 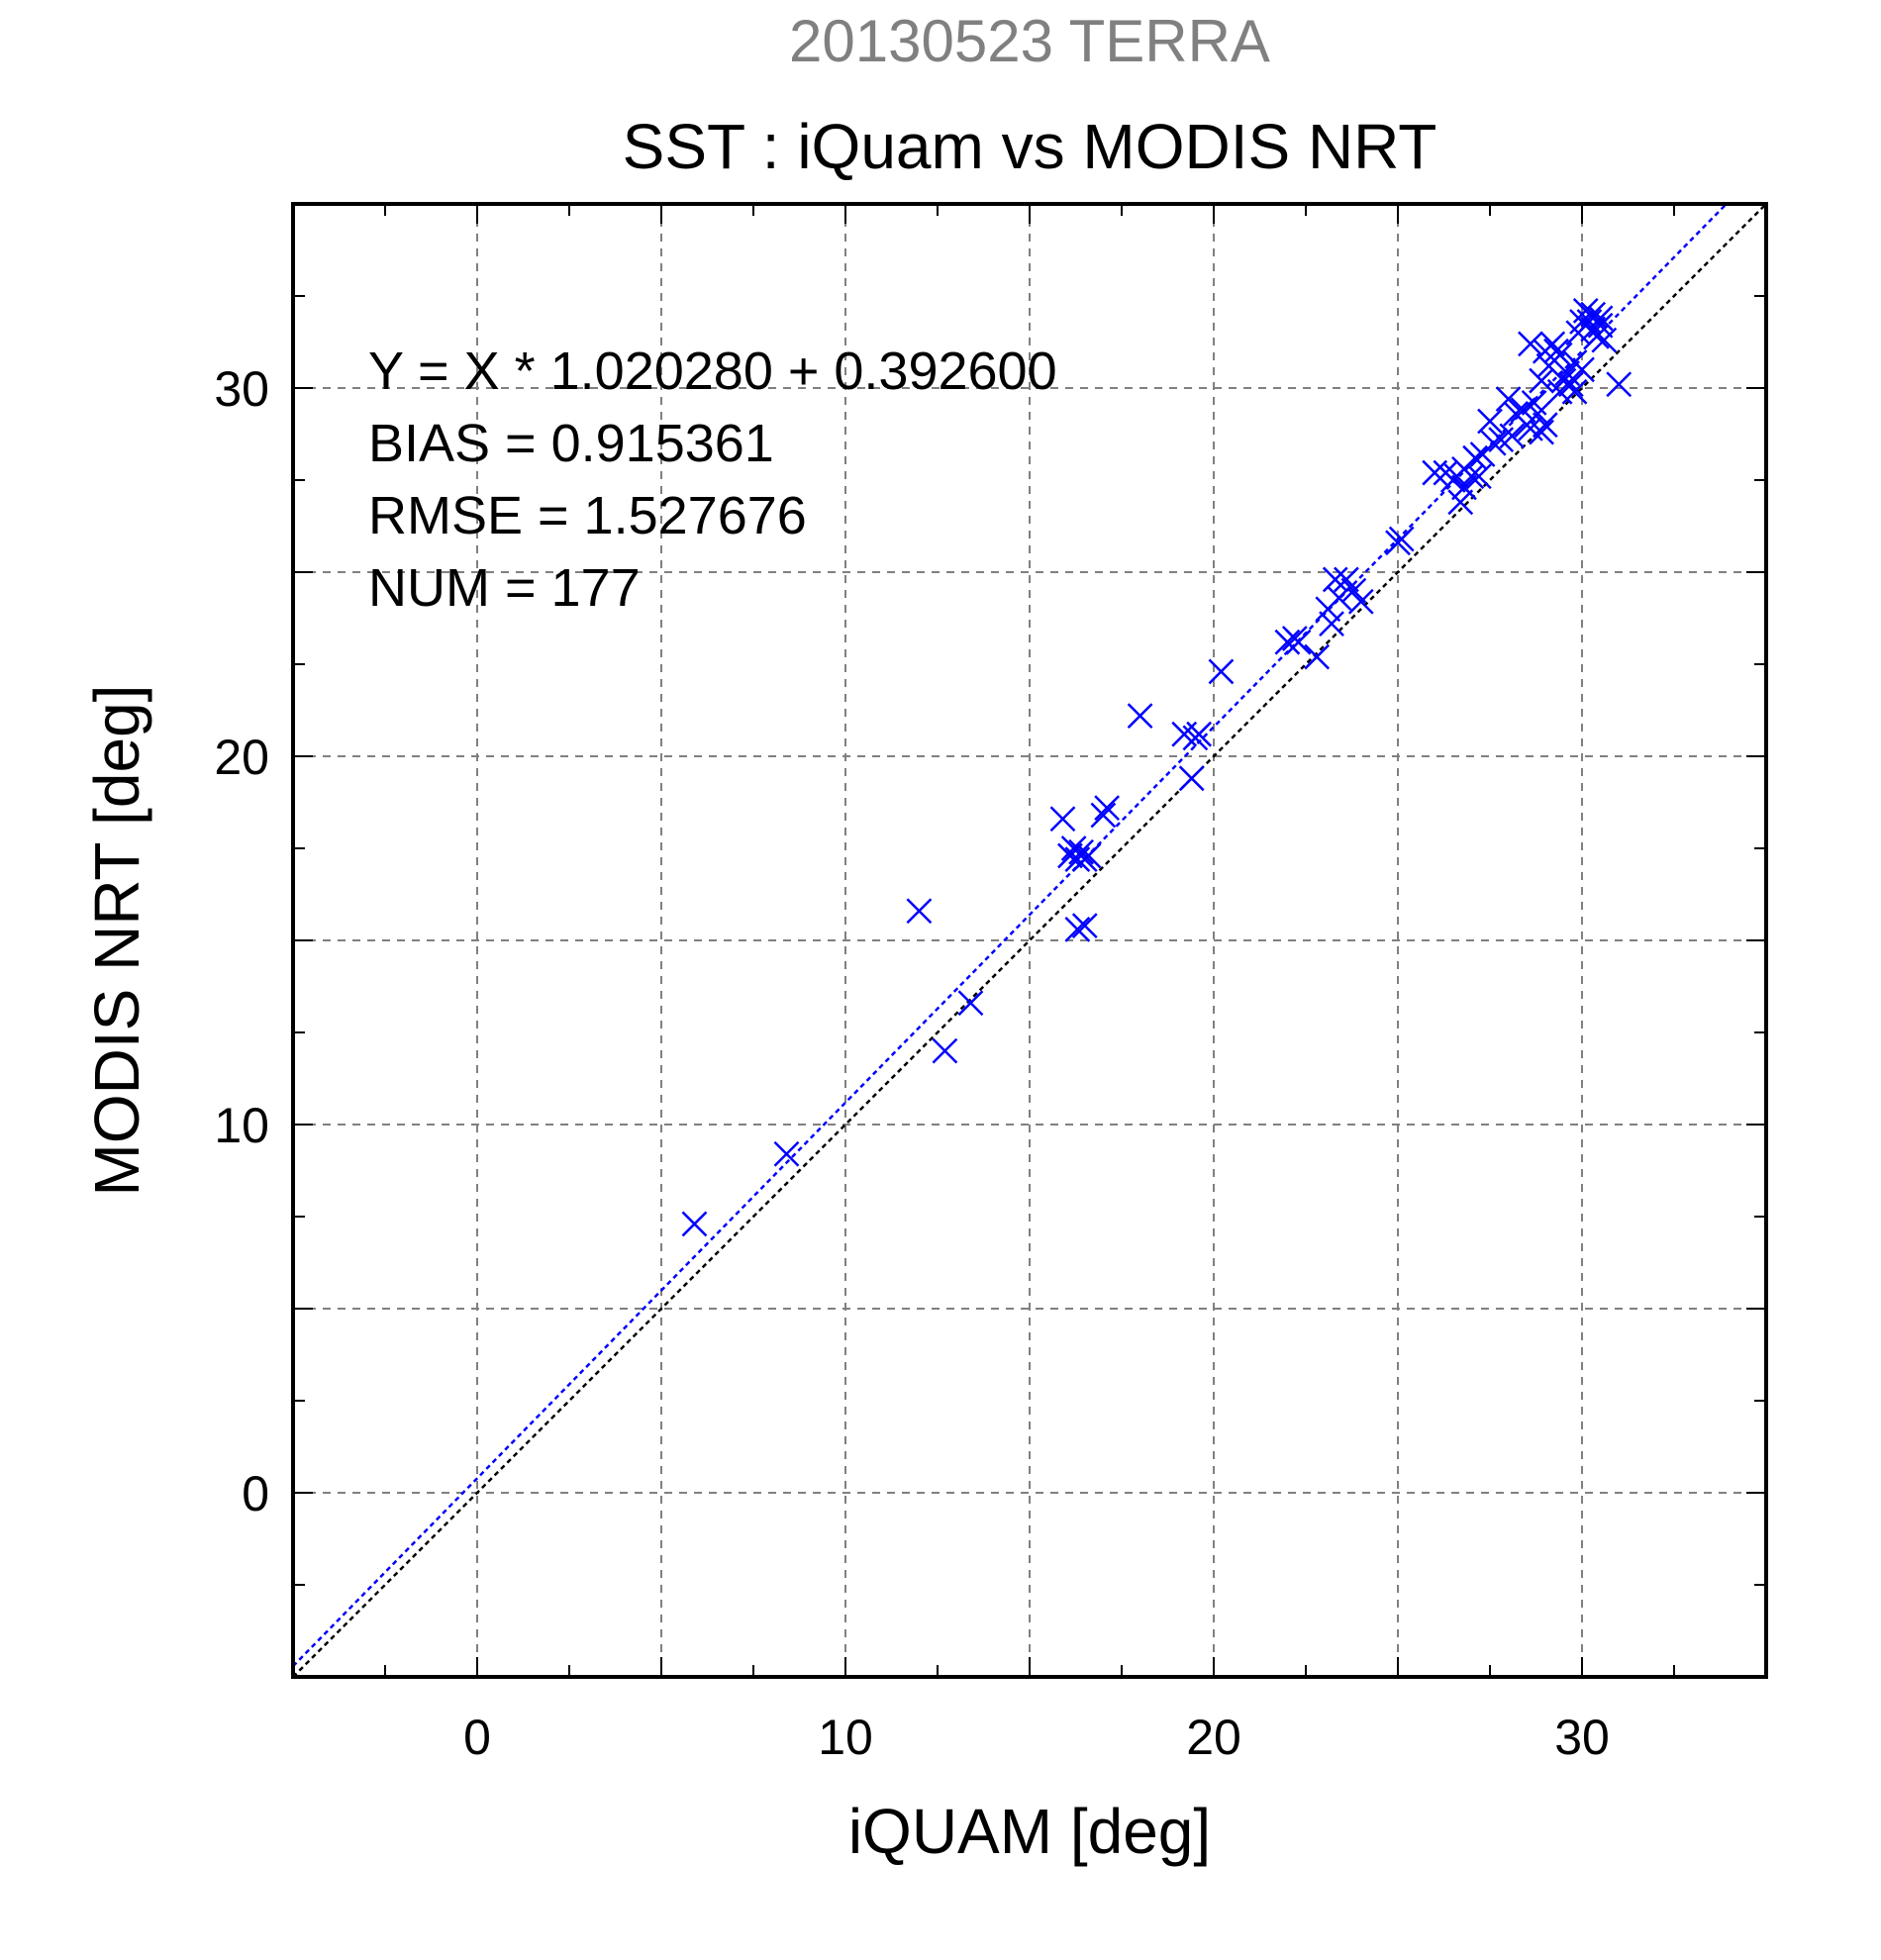 What do you see at coordinates (845, 1737) in the screenshot?
I see `x-tick-label: 10` at bounding box center [845, 1737].